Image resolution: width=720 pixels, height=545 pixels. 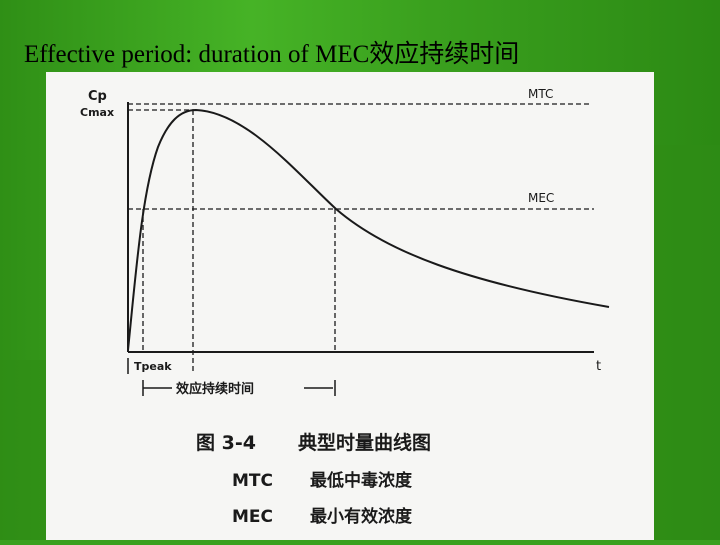 What do you see at coordinates (153, 366) in the screenshot?
I see `tpeak-label: Tpeak` at bounding box center [153, 366].